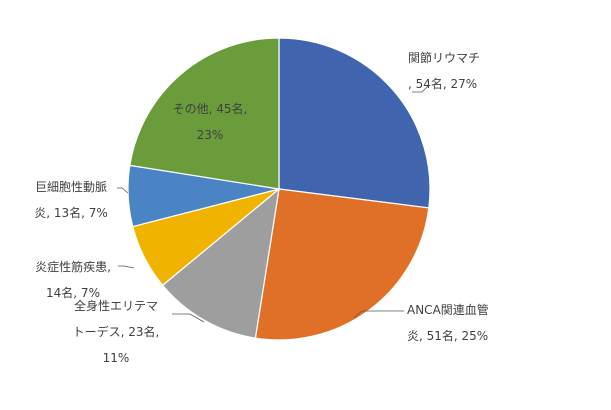 The width and height of the screenshot is (611, 410). Describe the element at coordinates (73, 279) in the screenshot. I see `data-label: 炎症性筋疾患, 14名, 7%` at that location.